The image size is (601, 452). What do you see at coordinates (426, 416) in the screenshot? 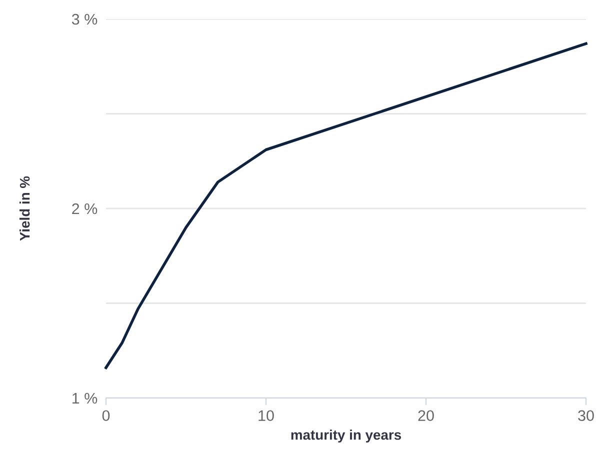
I see `x-tick-label: 20` at bounding box center [426, 416].